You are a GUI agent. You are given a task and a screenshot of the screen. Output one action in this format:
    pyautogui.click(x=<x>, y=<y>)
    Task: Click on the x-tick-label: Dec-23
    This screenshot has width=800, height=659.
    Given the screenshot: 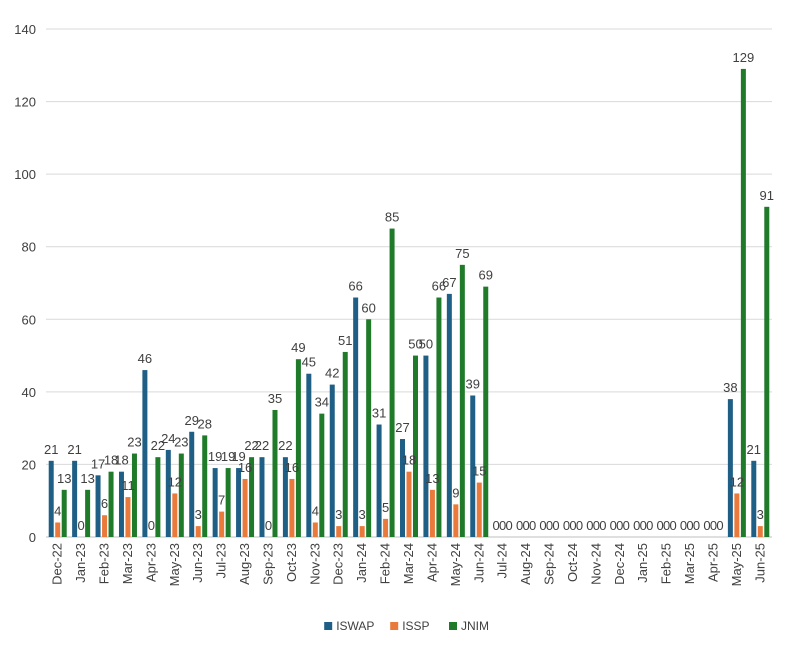 What is the action you would take?
    pyautogui.click(x=338, y=564)
    